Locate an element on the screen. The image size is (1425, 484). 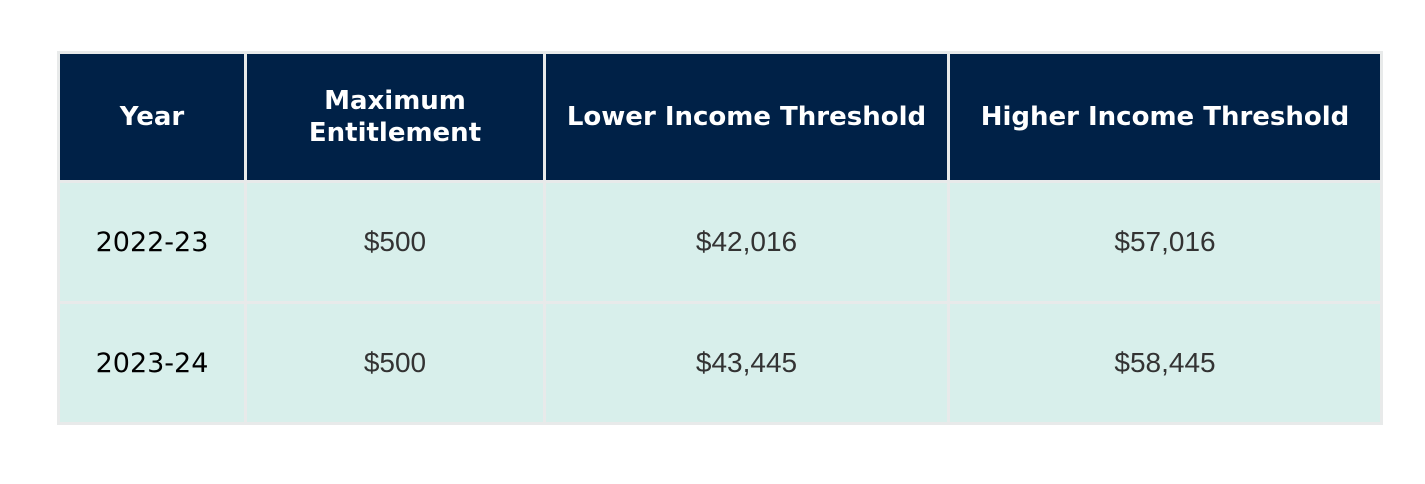
cell-higher-income-threshold: $58,445 is located at coordinates (1165, 363).